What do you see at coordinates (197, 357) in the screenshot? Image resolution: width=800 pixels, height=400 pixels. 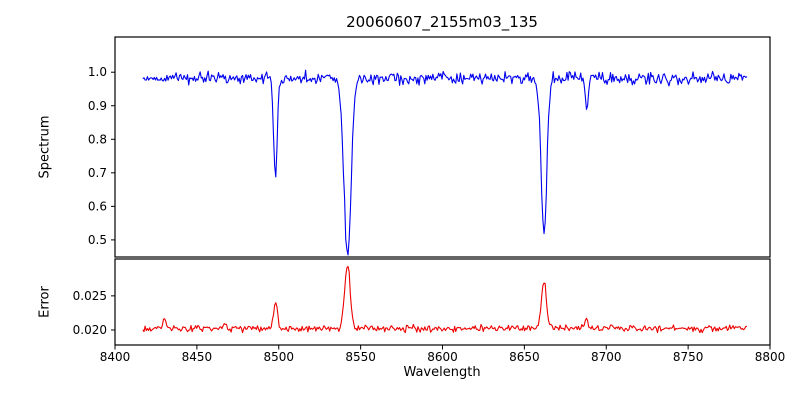 I see `x-tick-label: 8450` at bounding box center [197, 357].